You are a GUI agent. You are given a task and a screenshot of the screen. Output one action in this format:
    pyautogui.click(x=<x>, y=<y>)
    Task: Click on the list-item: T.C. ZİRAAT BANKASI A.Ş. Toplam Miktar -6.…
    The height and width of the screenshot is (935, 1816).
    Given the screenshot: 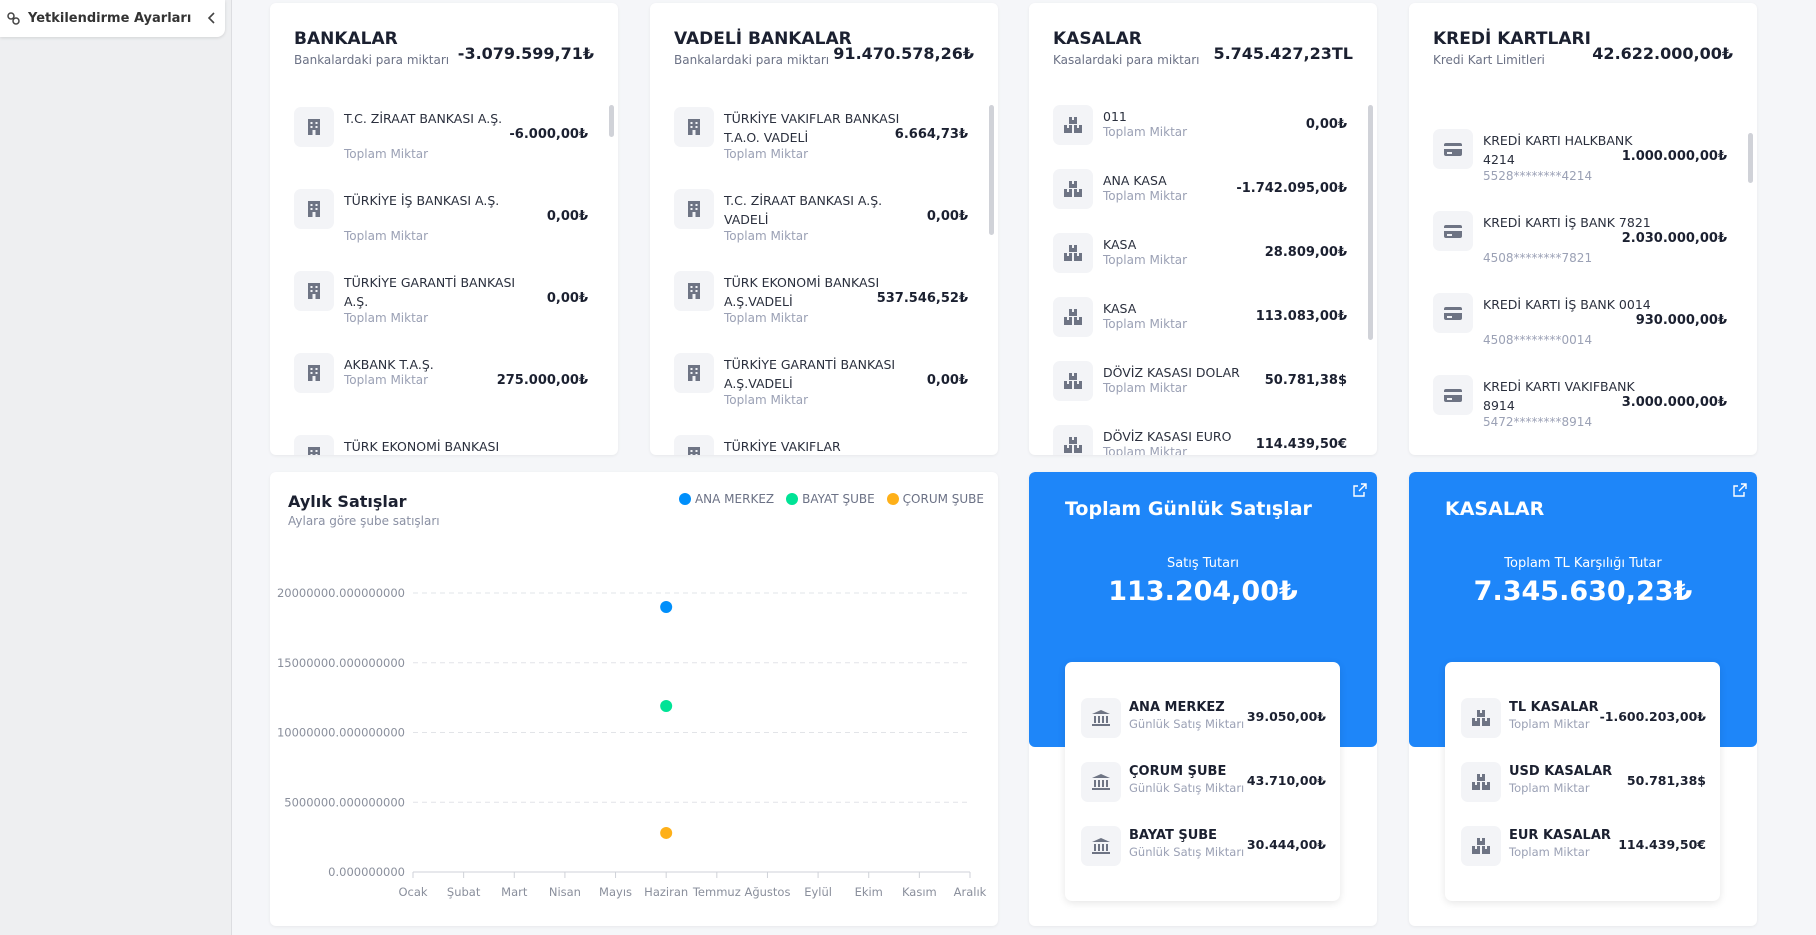 What is the action you would take?
    pyautogui.click(x=441, y=137)
    